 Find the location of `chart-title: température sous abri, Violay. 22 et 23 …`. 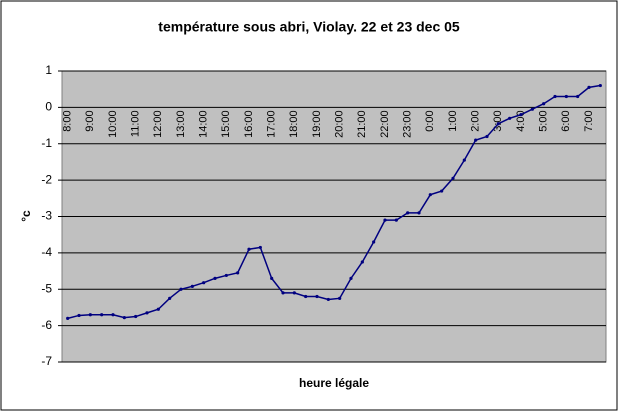

chart-title: température sous abri, Violay. 22 et 23 … is located at coordinates (309, 27).